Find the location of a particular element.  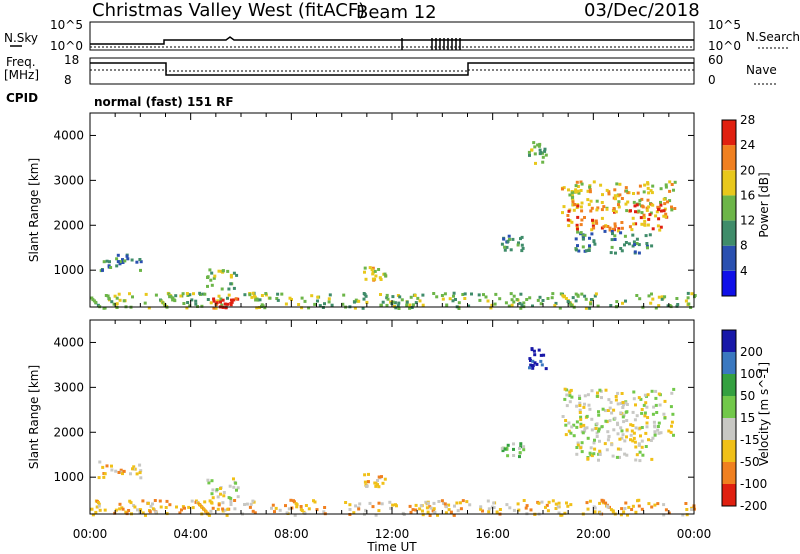

colorbar-tick-label: -50 is located at coordinates (750, 462).